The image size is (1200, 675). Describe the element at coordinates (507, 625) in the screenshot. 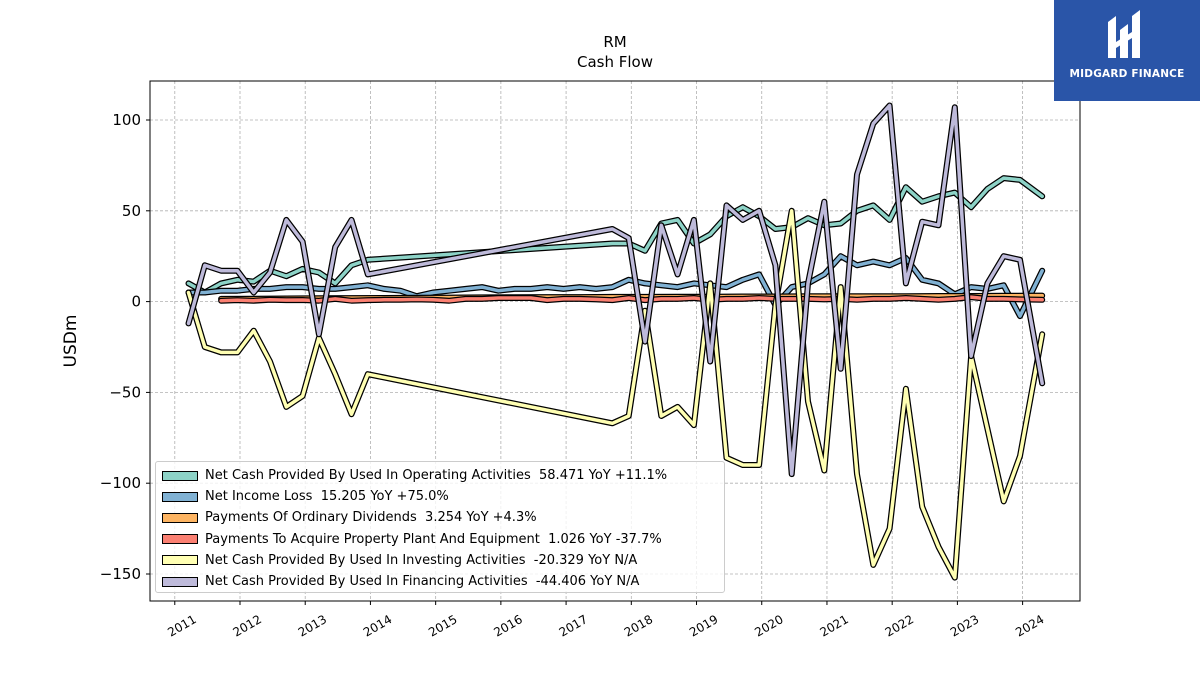

I see `x-tick-label: 2016` at that location.